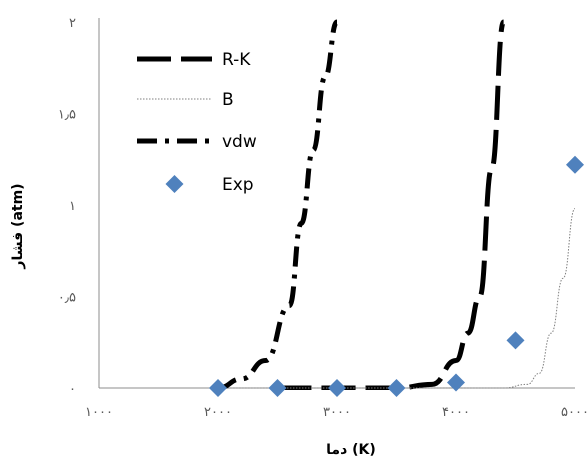  Describe the element at coordinates (18, 226) in the screenshot. I see `y-axis-title: فشار (atm)` at that location.